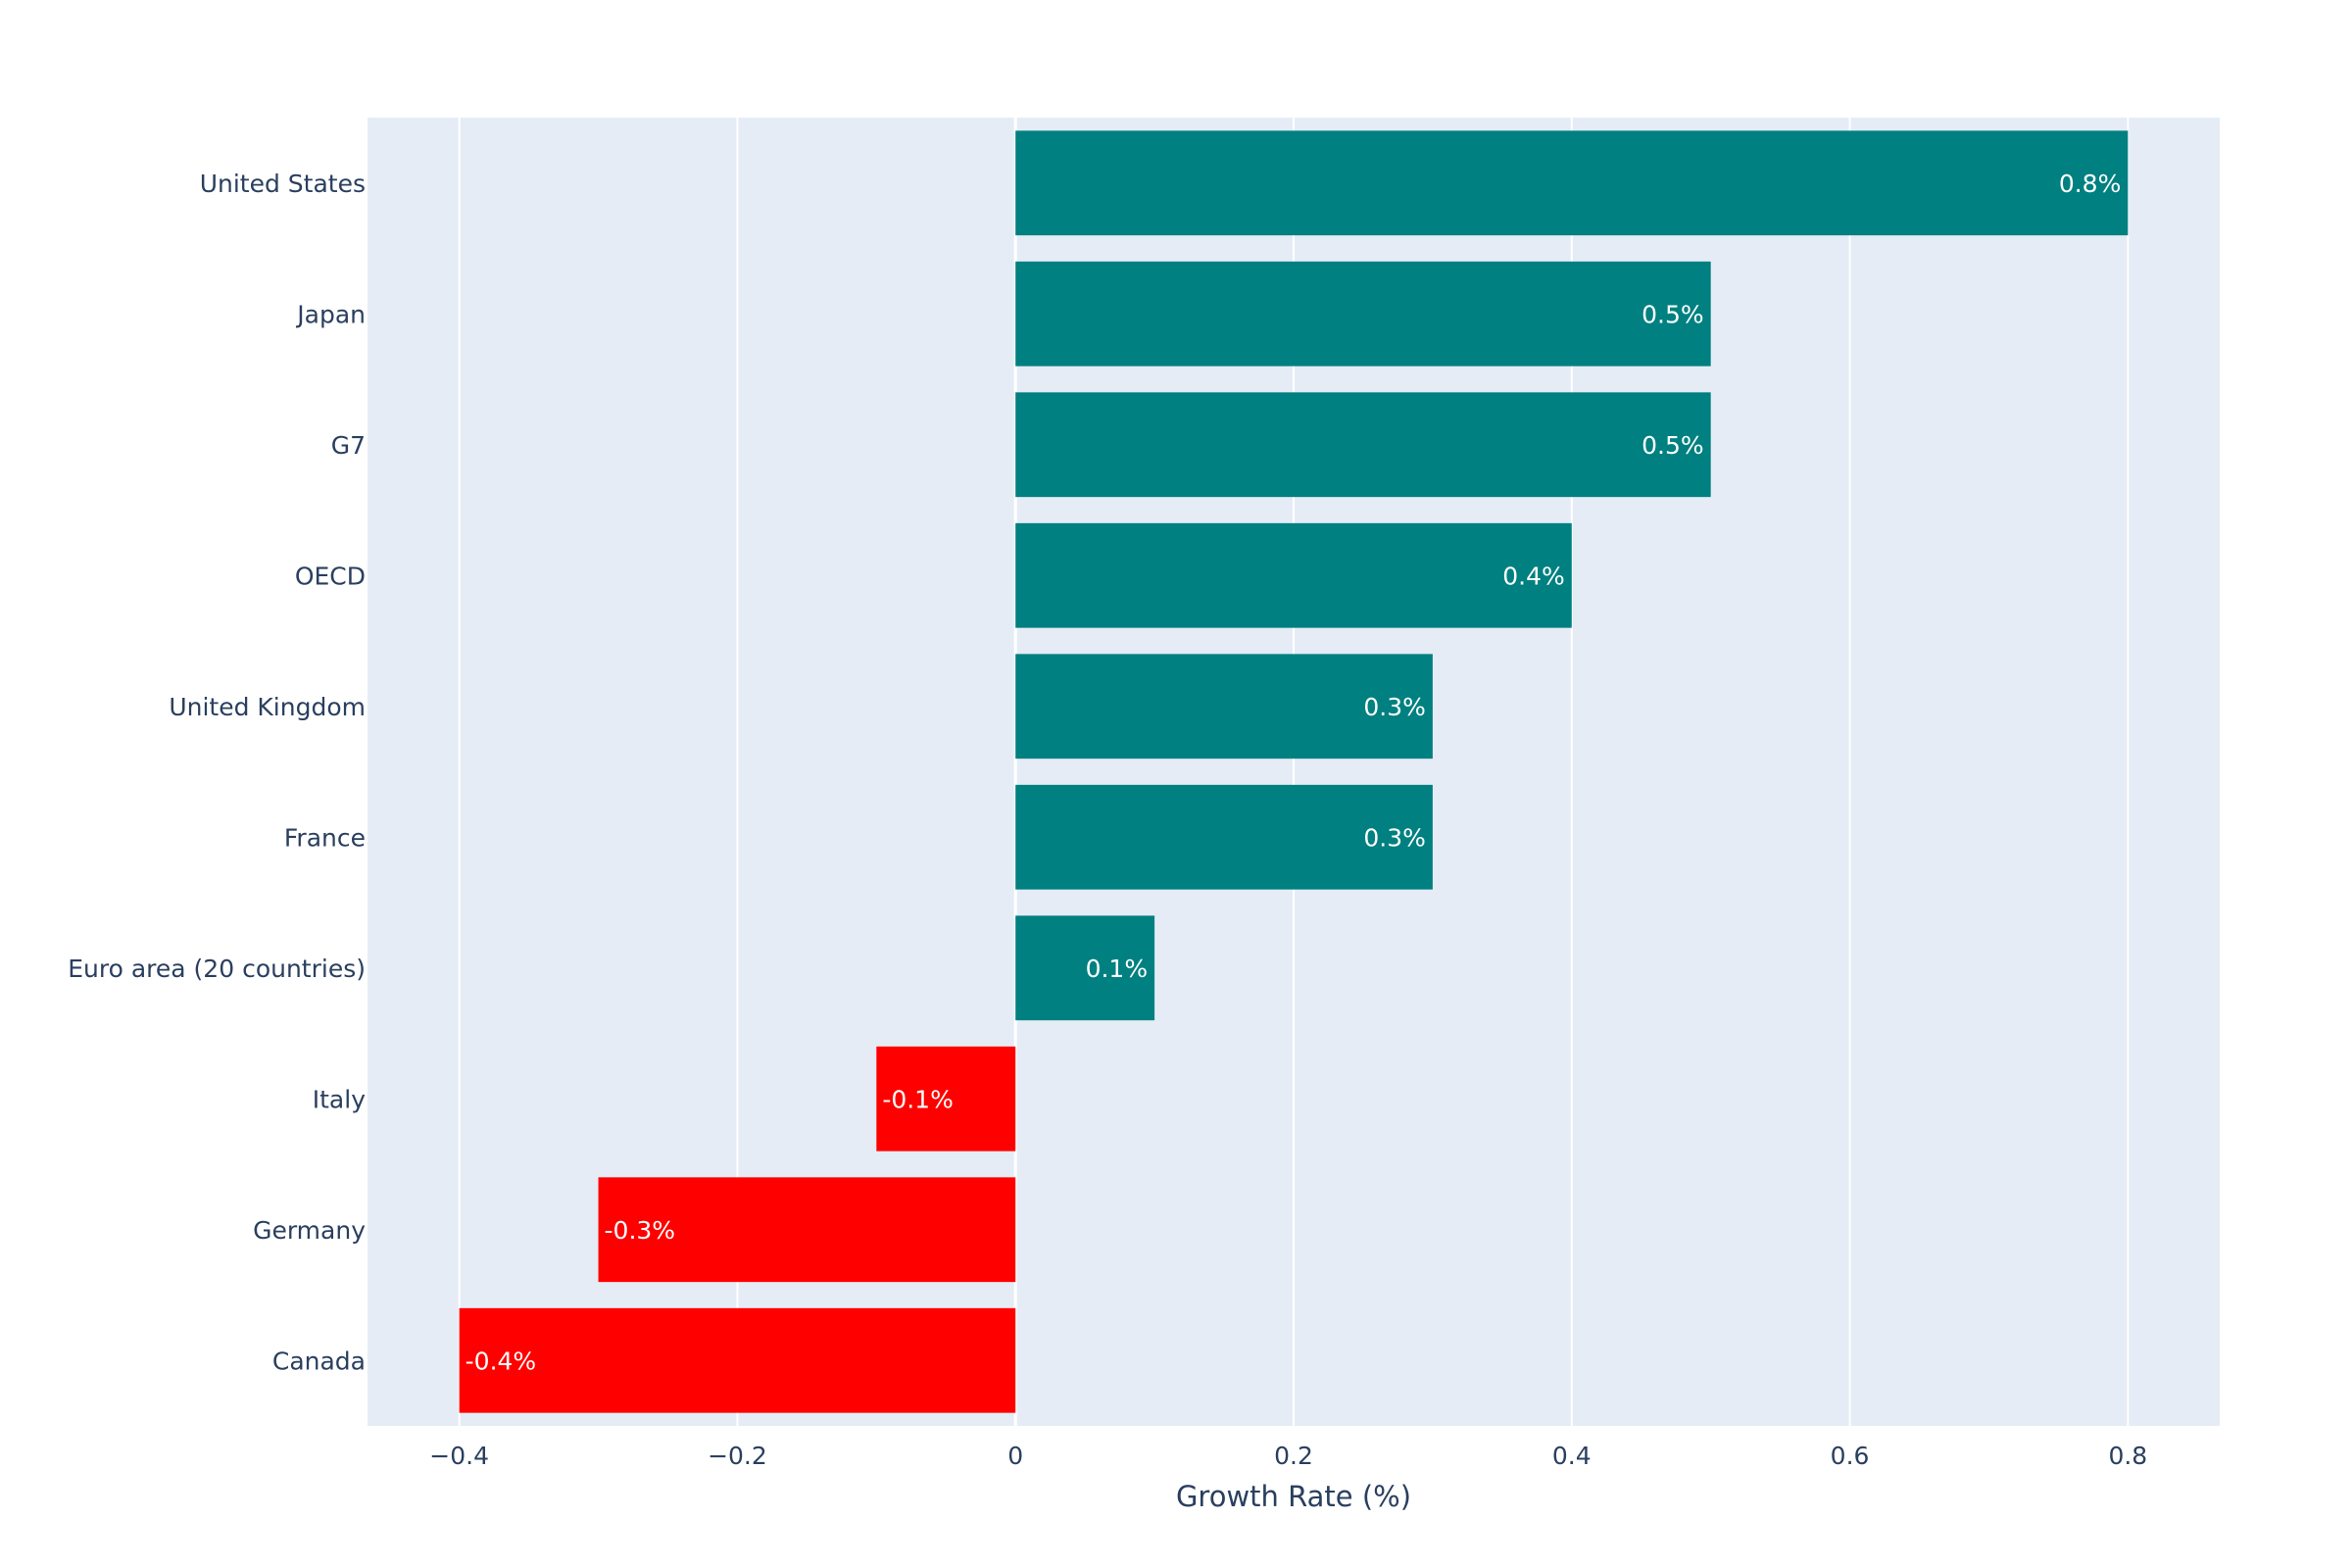 The width and height of the screenshot is (2352, 1568). What do you see at coordinates (217, 969) in the screenshot?
I see `y-tick-label: Euro area (20 countries)` at bounding box center [217, 969].